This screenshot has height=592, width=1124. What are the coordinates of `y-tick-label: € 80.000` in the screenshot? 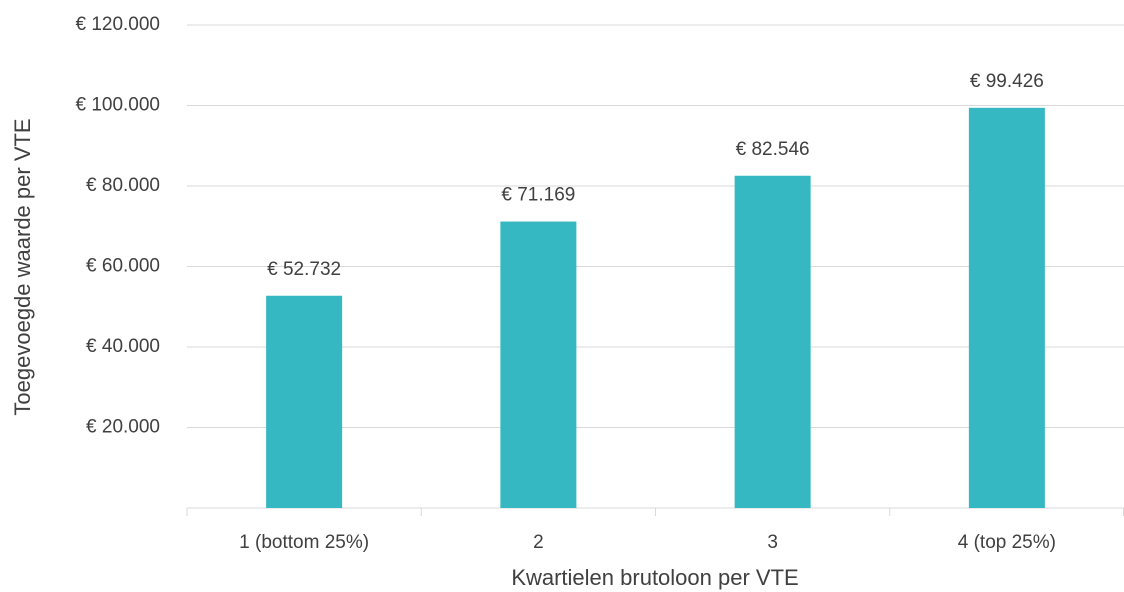 It's located at (123, 185).